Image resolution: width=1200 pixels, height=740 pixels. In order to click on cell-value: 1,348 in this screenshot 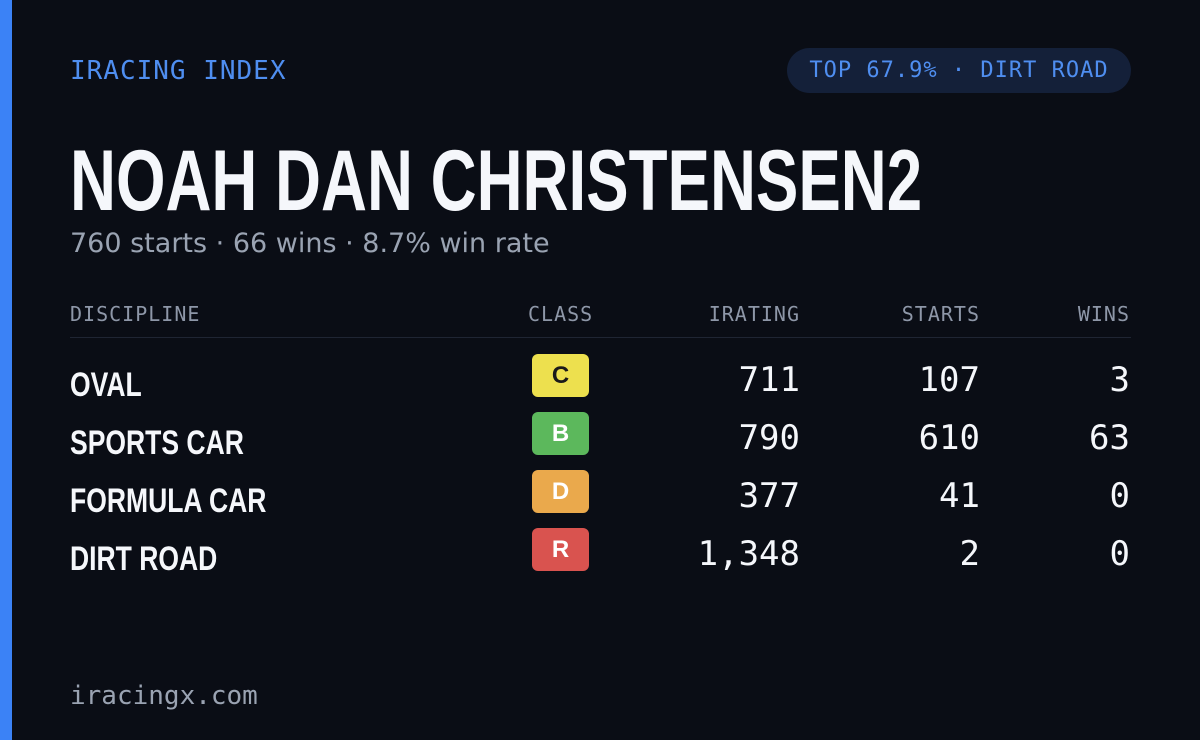, I will do `click(748, 554)`.